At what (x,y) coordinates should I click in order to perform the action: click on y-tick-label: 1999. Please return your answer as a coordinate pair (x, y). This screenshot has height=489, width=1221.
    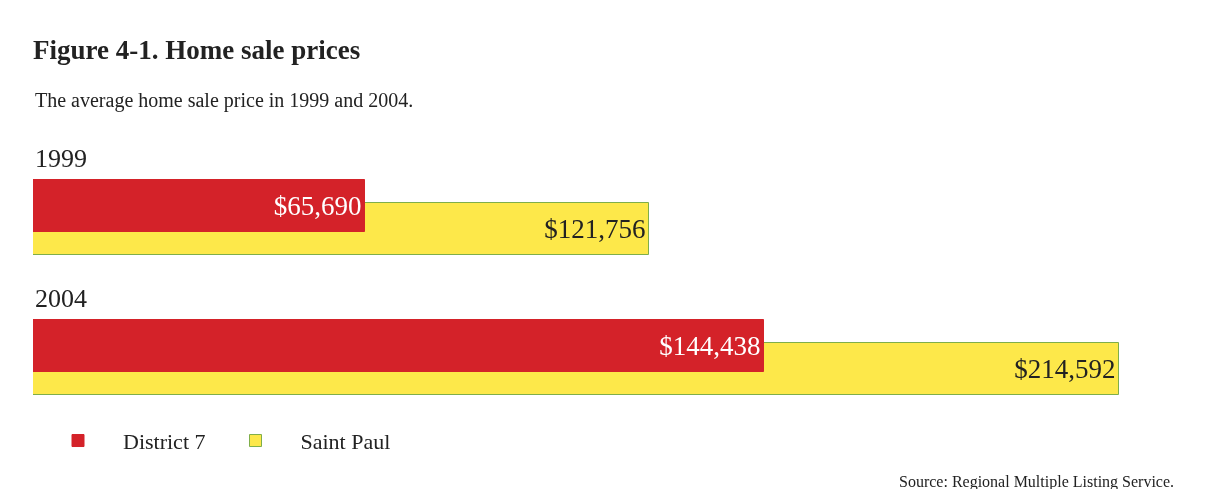
    Looking at the image, I should click on (61, 158).